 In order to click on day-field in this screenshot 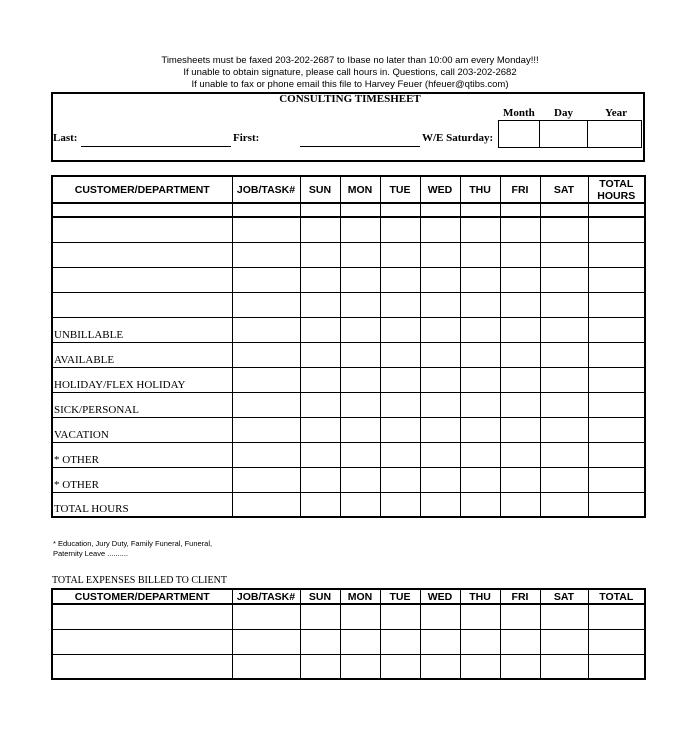, I will do `click(563, 134)`.